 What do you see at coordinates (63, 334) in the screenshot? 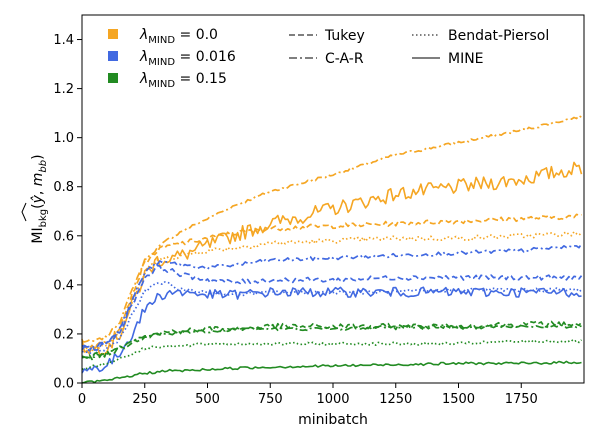
I see `y-tick-label: 0.2` at bounding box center [63, 334].